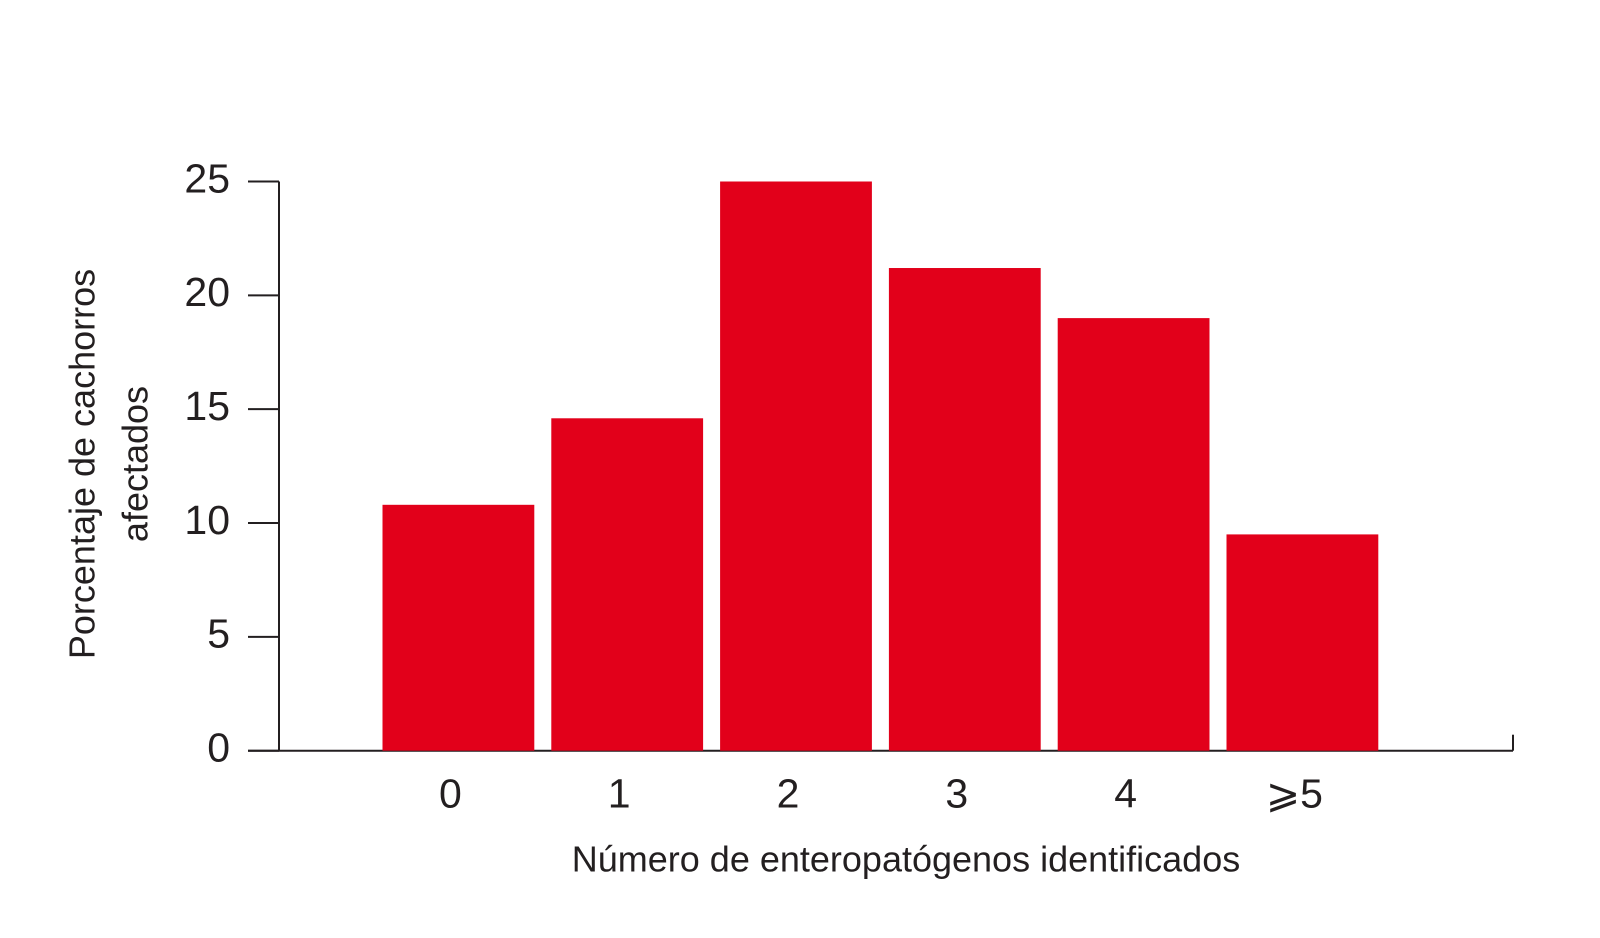 This screenshot has width=1600, height=938. Describe the element at coordinates (450, 794) in the screenshot. I see `x-tick-label: 0` at that location.